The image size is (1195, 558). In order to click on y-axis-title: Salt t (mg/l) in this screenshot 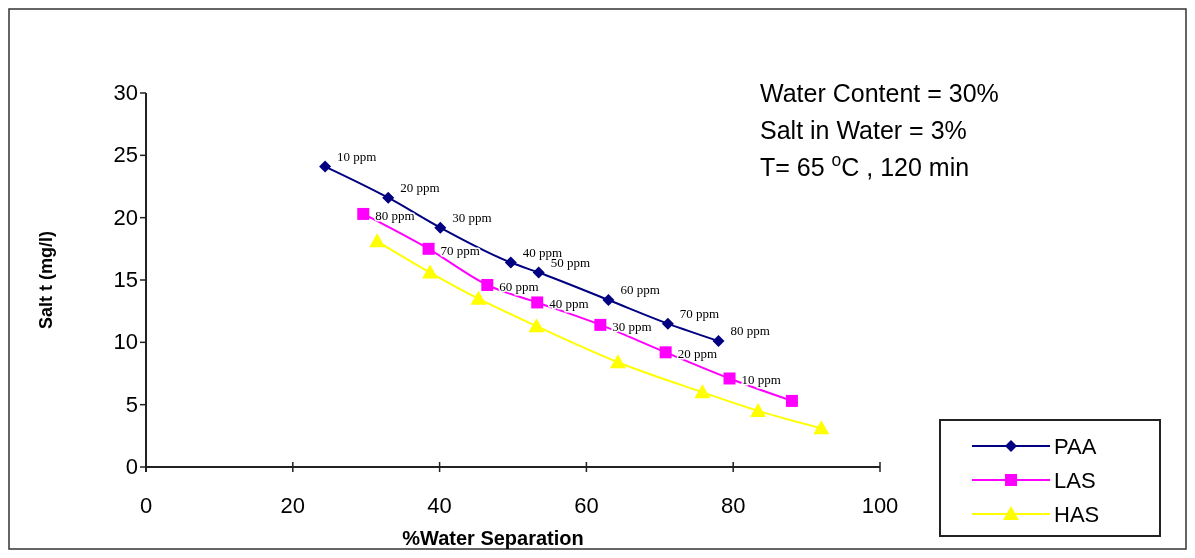, I will do `click(46, 280)`.